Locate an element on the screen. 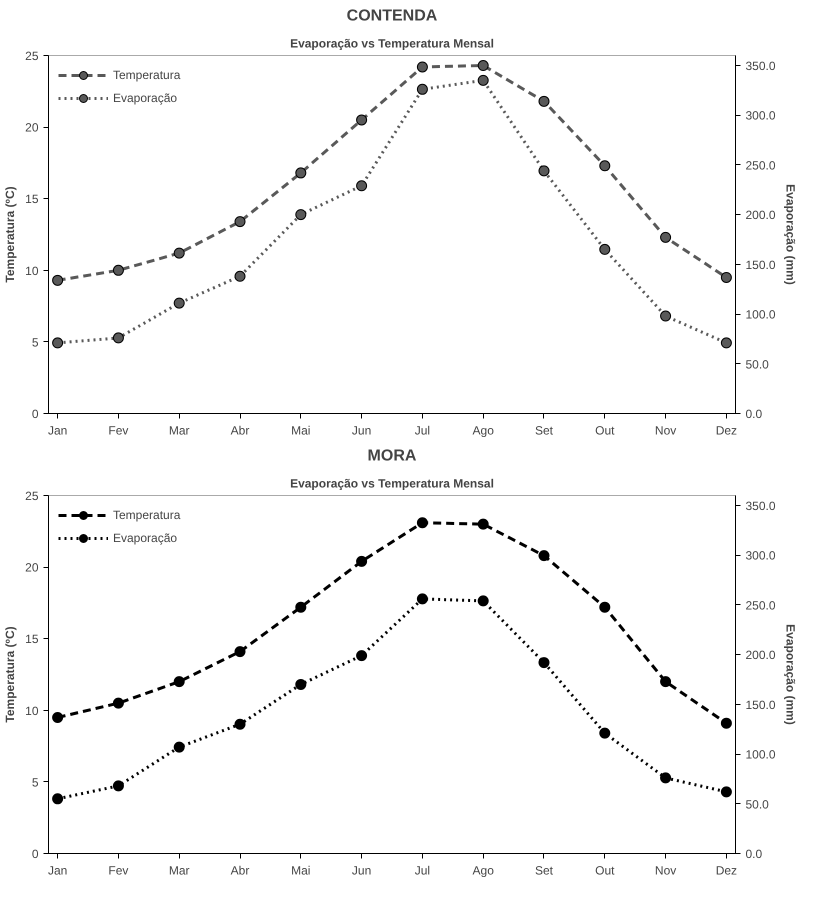  y2-tick-label: 50.0 is located at coordinates (758, 804).